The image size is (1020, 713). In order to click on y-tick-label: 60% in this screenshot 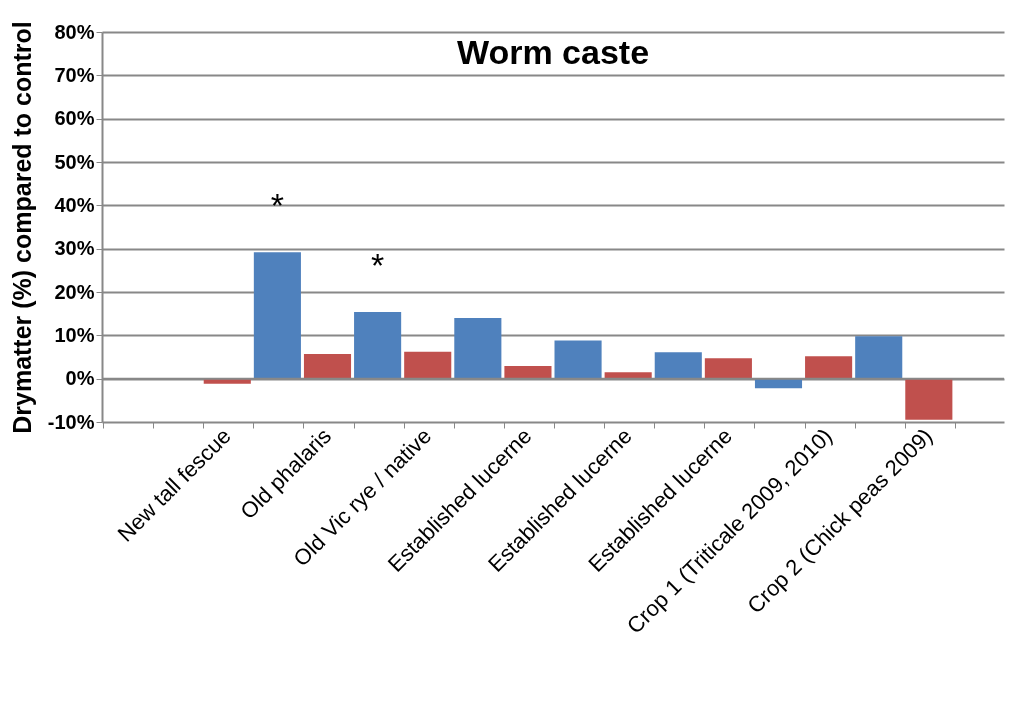, I will do `click(74, 118)`.